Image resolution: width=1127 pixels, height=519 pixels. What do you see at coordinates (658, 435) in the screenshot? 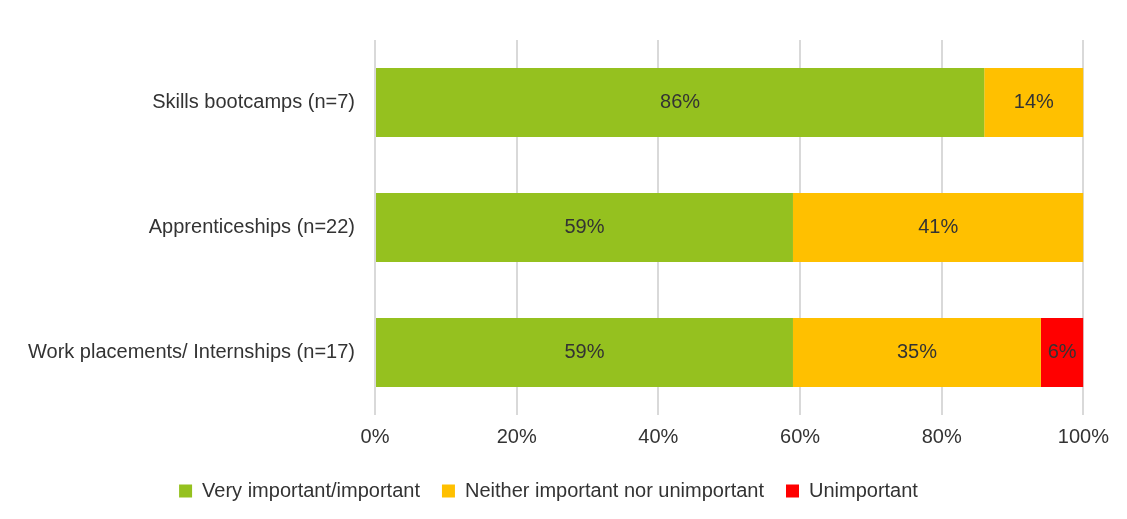
I see `x-tick-label: 40%` at bounding box center [658, 435].